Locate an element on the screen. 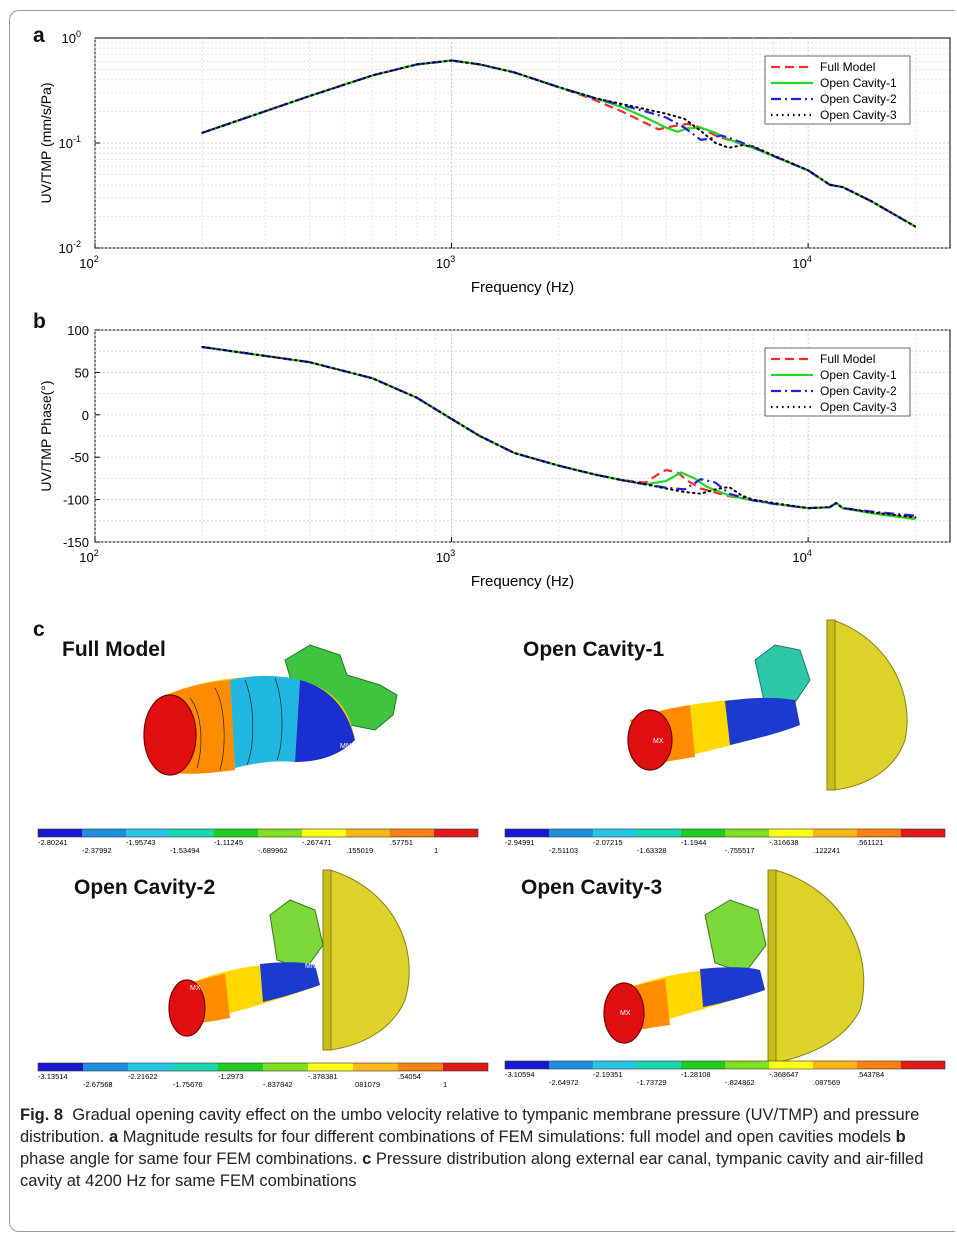 The width and height of the screenshot is (957, 1234). x-tick-label: 10² is located at coordinates (88, 262).